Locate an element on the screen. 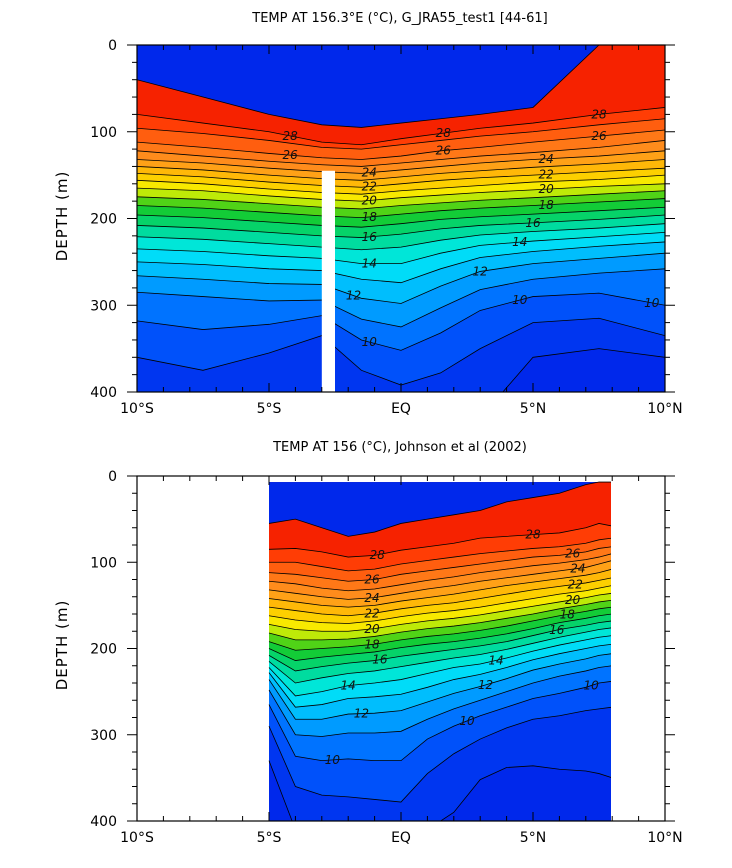 The image size is (732, 868). y-tick-label: 300 is located at coordinates (103, 306).